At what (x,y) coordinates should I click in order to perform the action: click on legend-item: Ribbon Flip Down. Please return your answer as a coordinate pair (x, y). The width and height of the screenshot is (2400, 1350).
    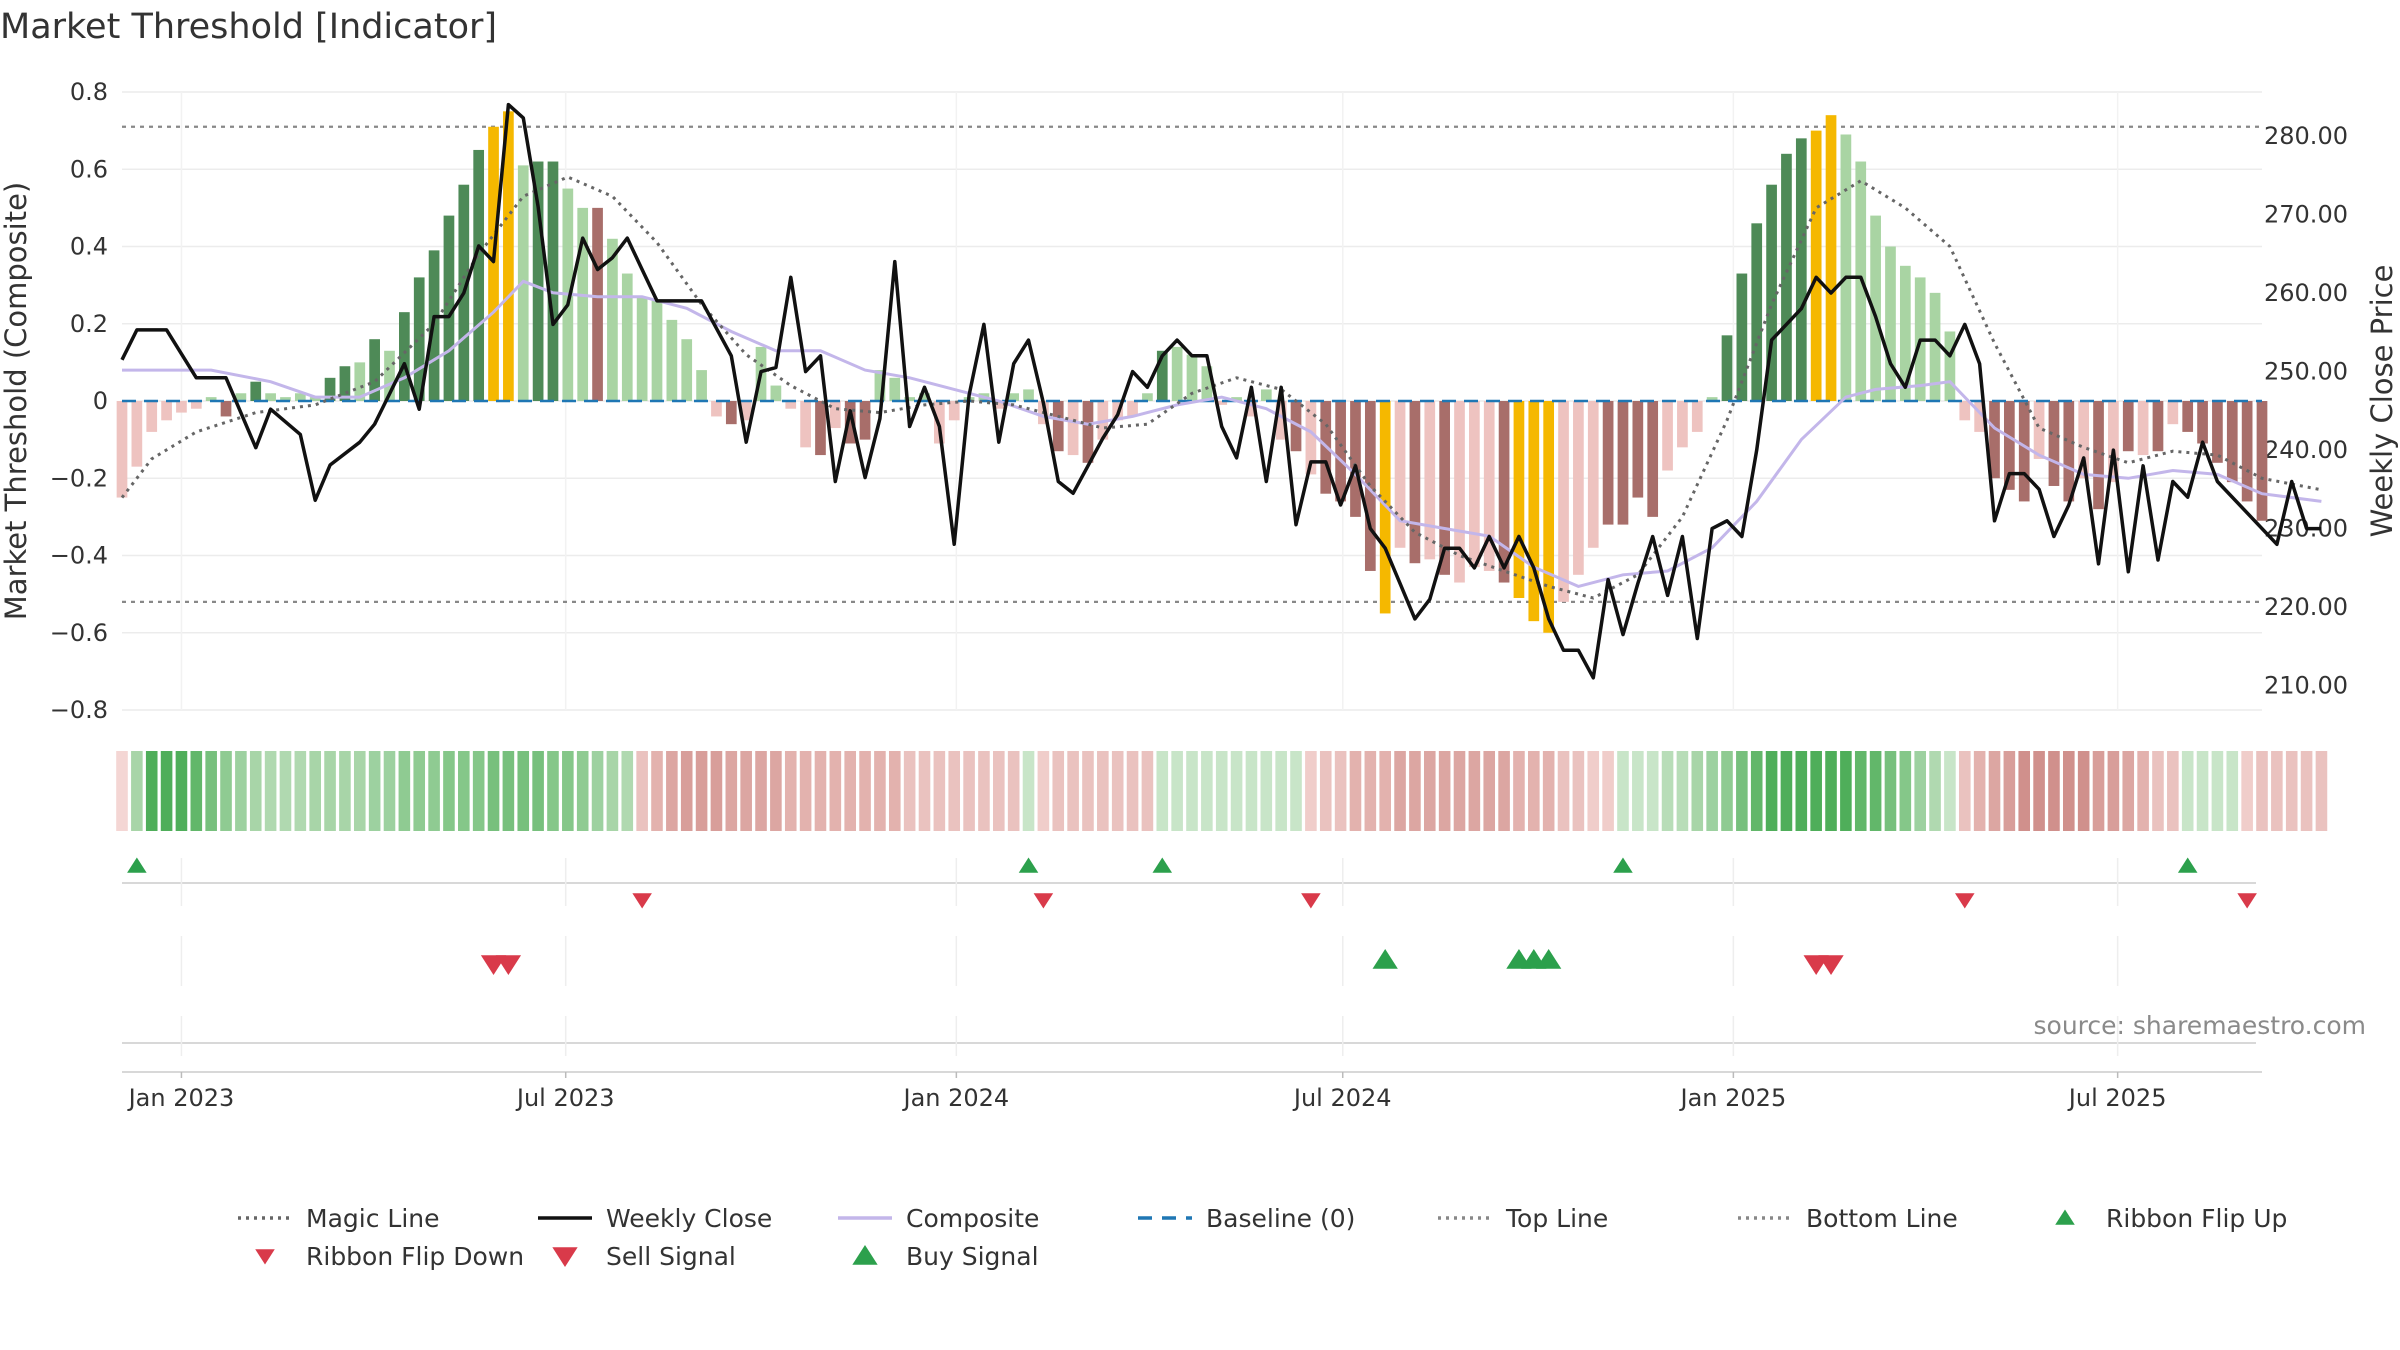
    Looking at the image, I should click on (389, 1256).